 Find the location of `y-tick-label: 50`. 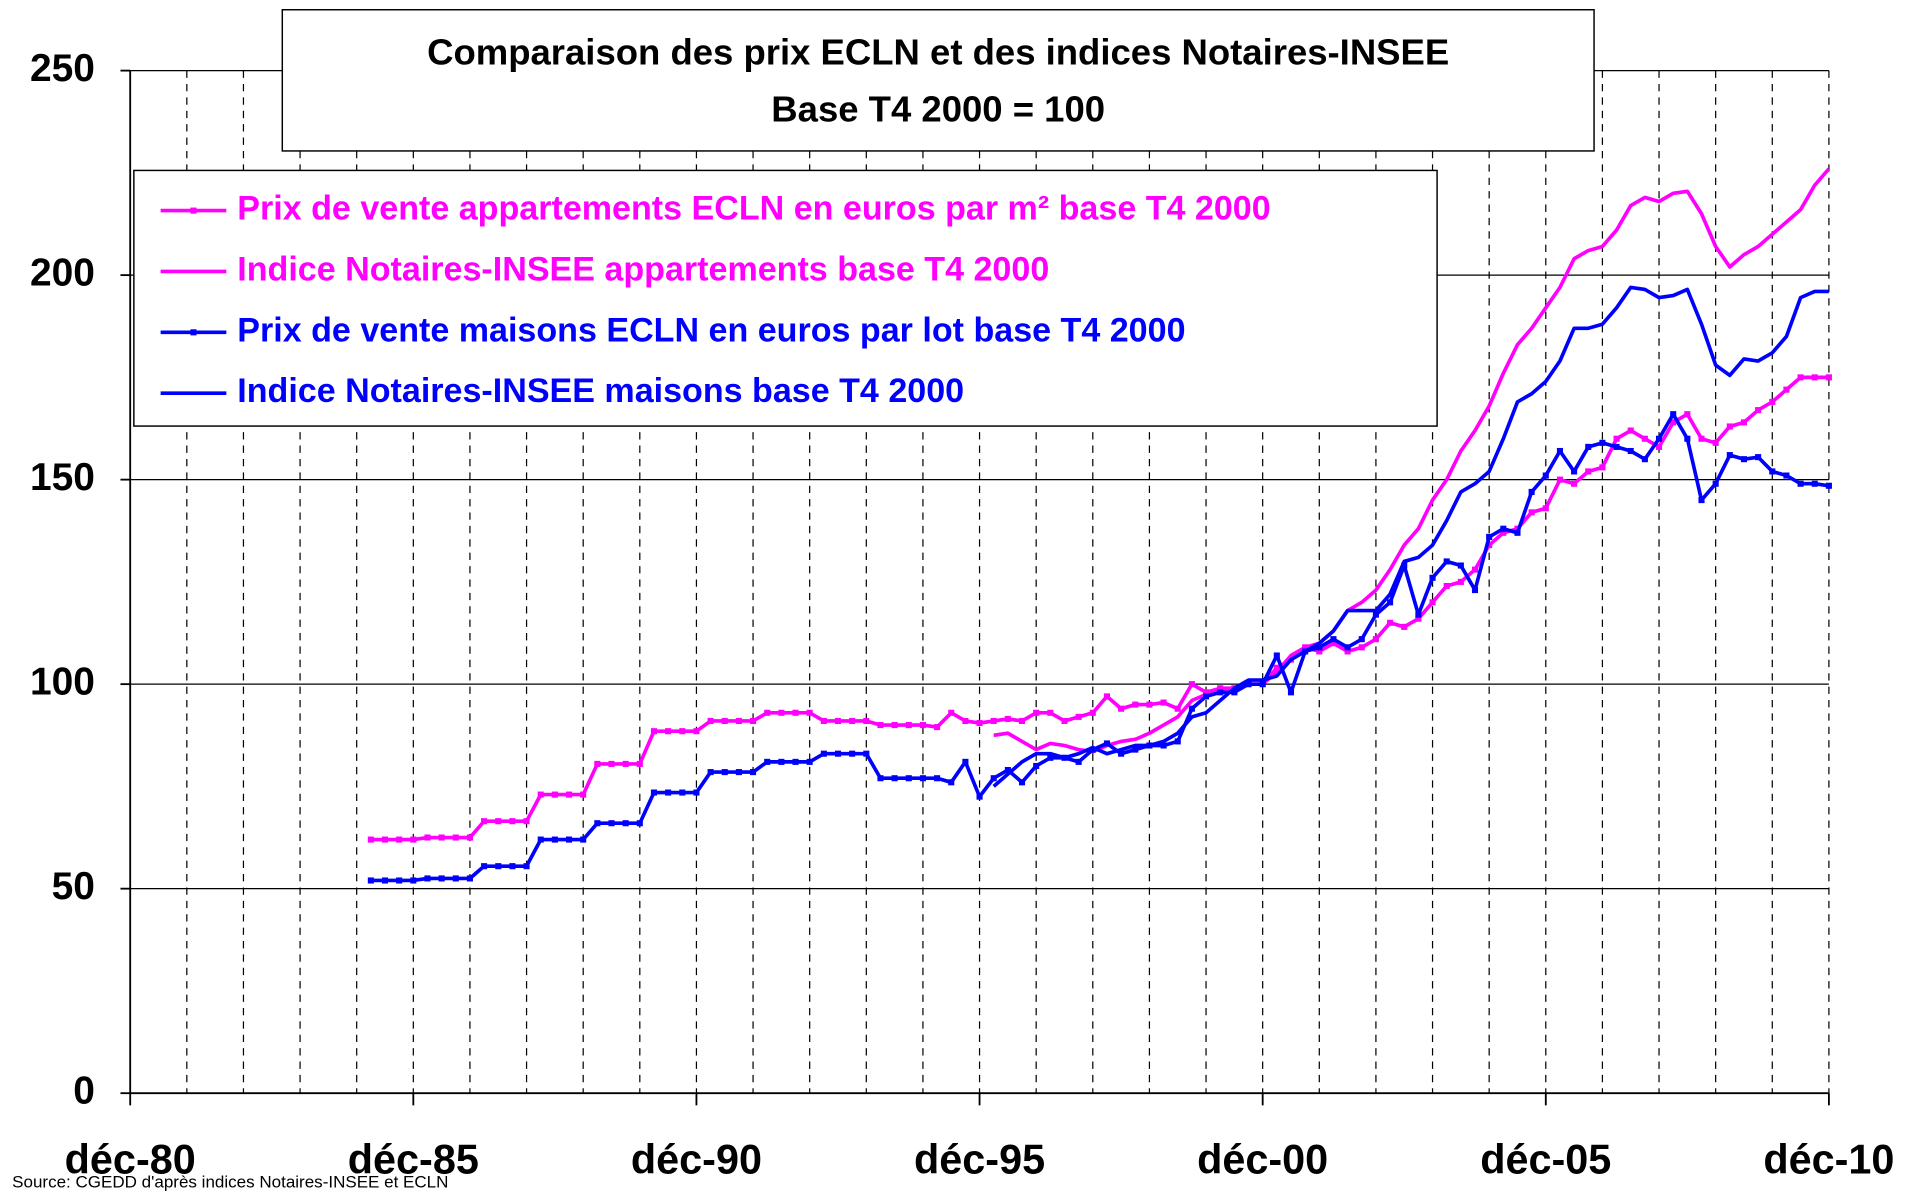

y-tick-label: 50 is located at coordinates (73, 886).